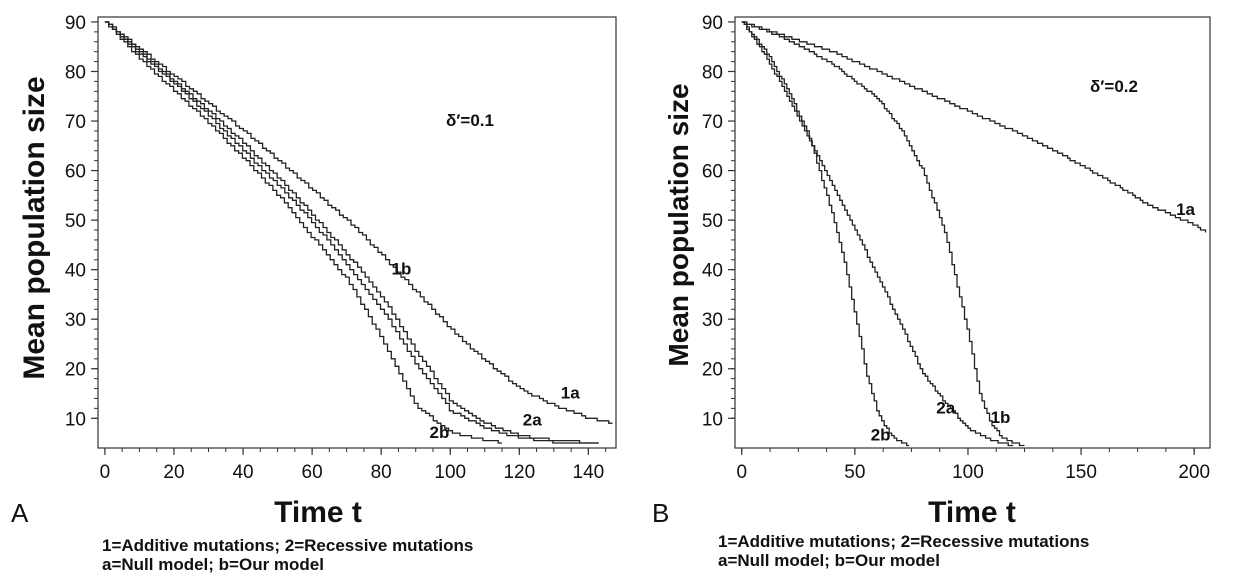  What do you see at coordinates (972, 512) in the screenshot?
I see `panel-b-x-axis-title: Time t` at bounding box center [972, 512].